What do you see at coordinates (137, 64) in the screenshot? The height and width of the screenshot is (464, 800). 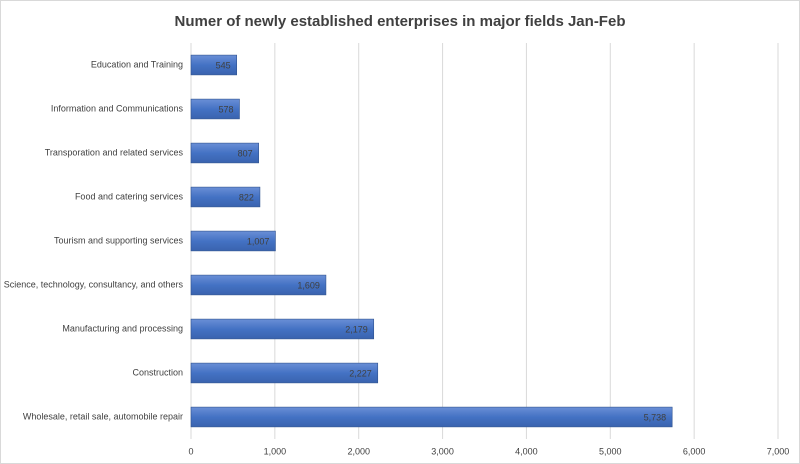 I see `y-tick-label: Education and Training` at bounding box center [137, 64].